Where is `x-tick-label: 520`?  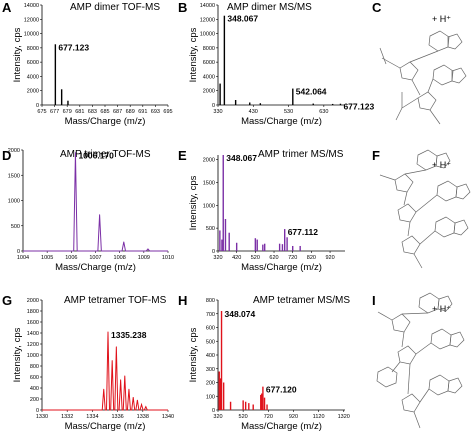 x-tick-label: 520 is located at coordinates (255, 258).